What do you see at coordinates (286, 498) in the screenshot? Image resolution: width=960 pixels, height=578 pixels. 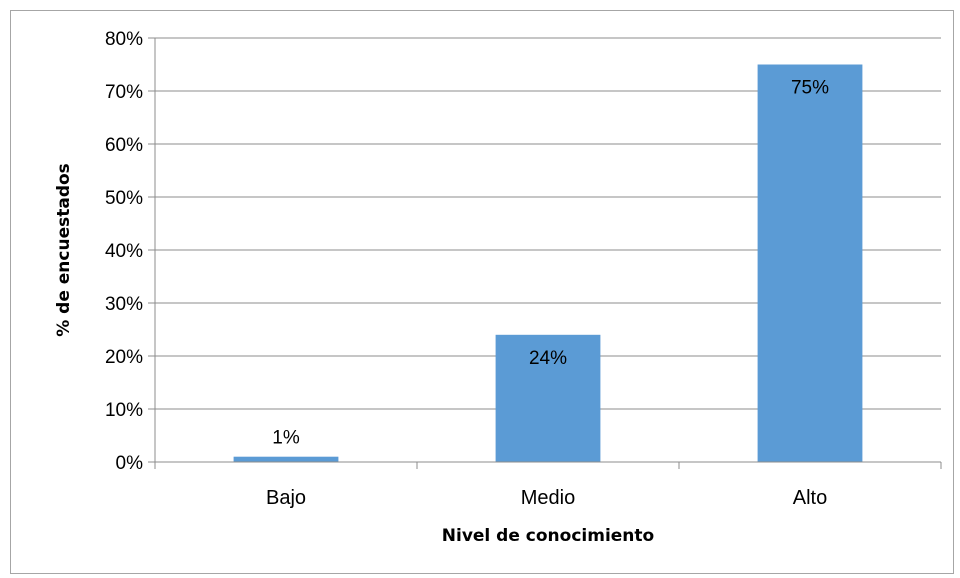 I see `x-category-label: Bajo` at bounding box center [286, 498].